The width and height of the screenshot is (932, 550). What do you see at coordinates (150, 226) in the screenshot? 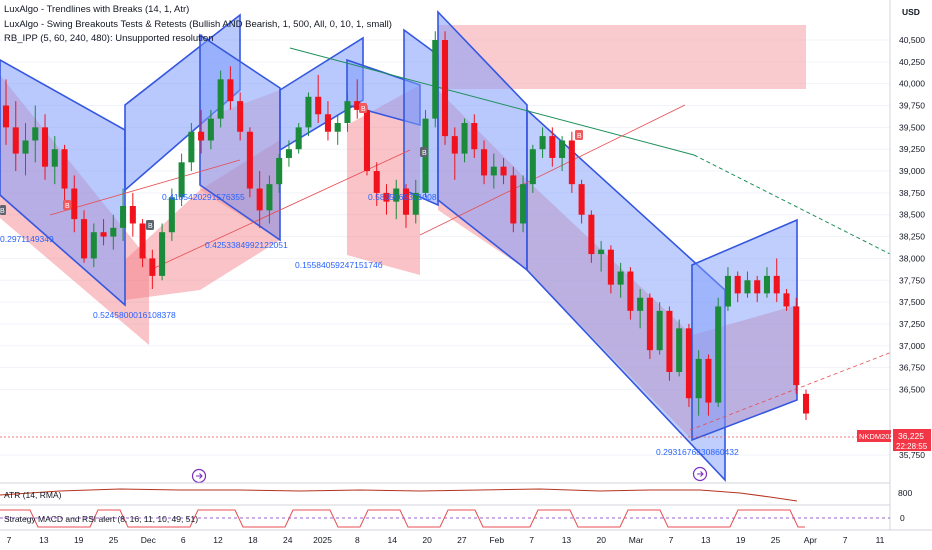
I see `svg-text: B` at bounding box center [150, 226].